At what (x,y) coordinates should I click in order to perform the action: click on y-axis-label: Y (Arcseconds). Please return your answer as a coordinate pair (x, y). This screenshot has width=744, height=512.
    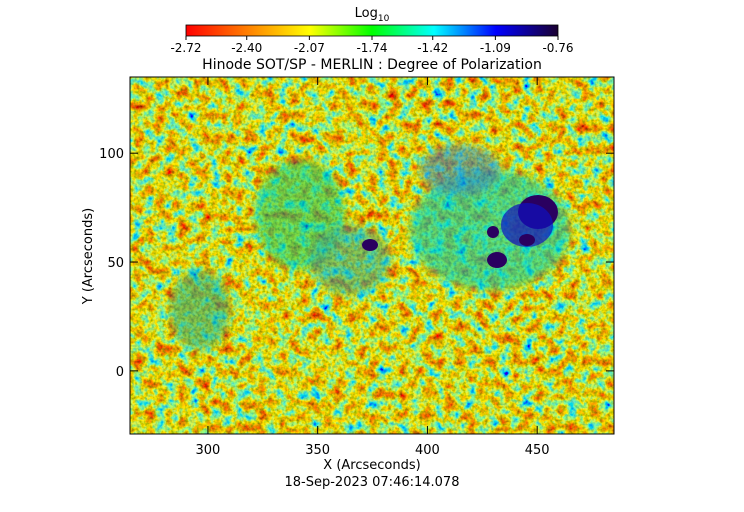
    Looking at the image, I should click on (88, 256).